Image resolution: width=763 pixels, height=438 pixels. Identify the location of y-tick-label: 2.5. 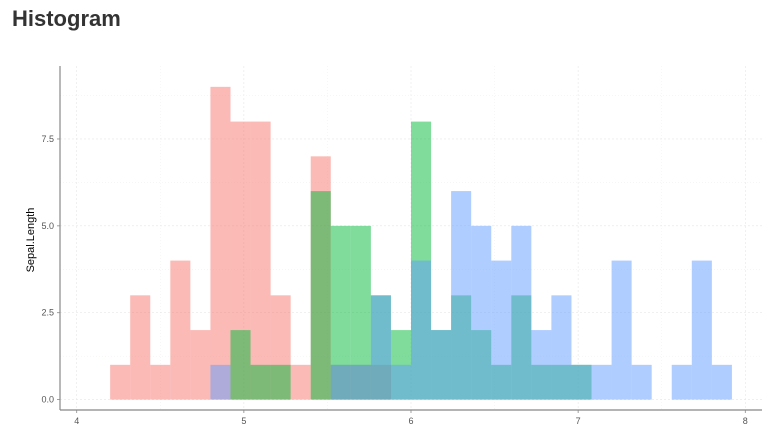
(47, 313).